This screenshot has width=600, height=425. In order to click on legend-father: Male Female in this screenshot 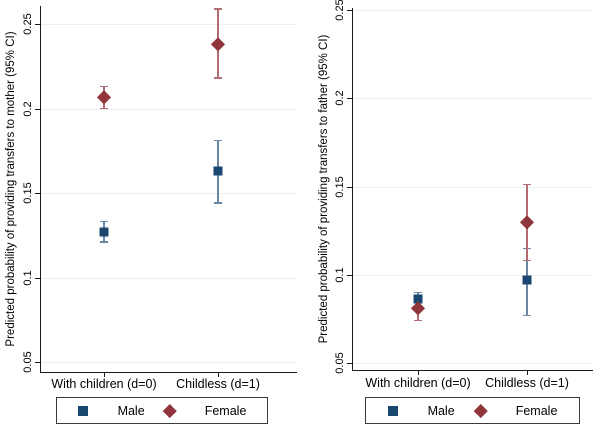, I will do `click(472, 410)`.